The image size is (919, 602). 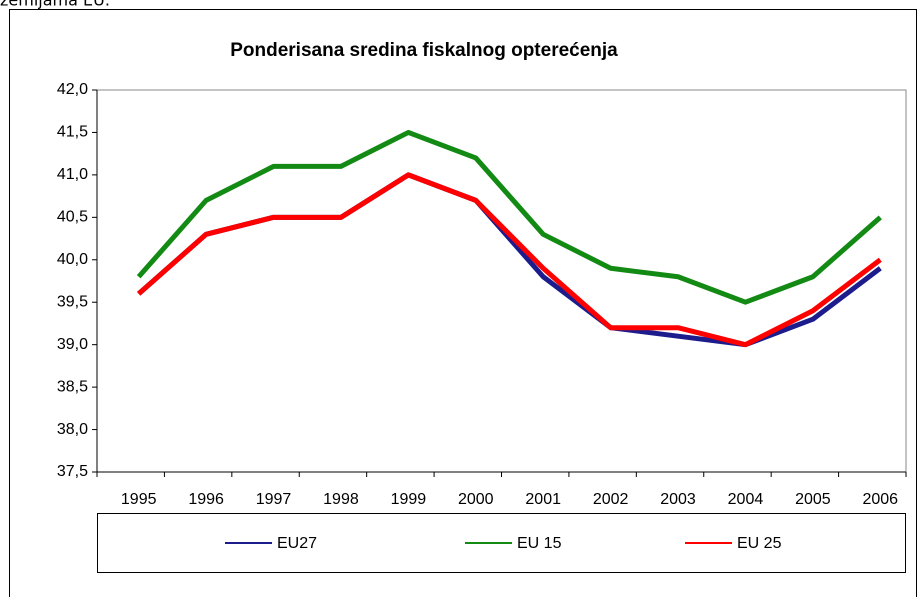 What do you see at coordinates (72, 174) in the screenshot?
I see `y-tick-label: 41,0` at bounding box center [72, 174].